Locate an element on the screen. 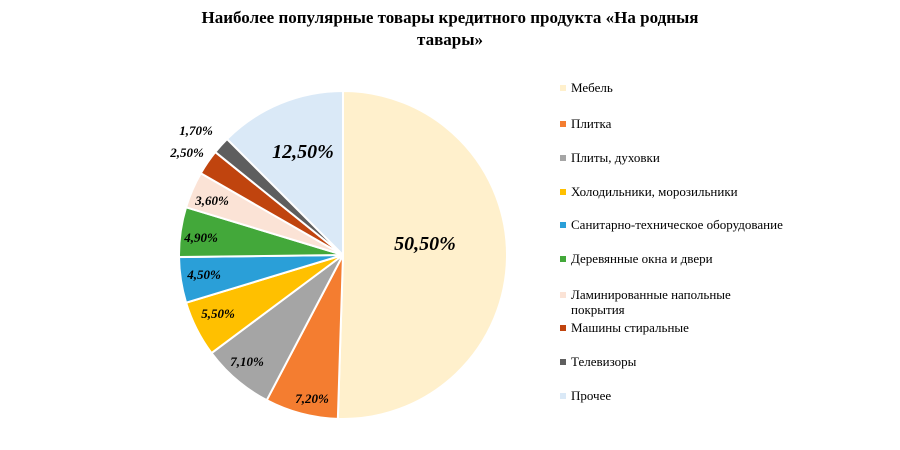  legend-item: Санитарно-техническое оборудование is located at coordinates (690, 224).